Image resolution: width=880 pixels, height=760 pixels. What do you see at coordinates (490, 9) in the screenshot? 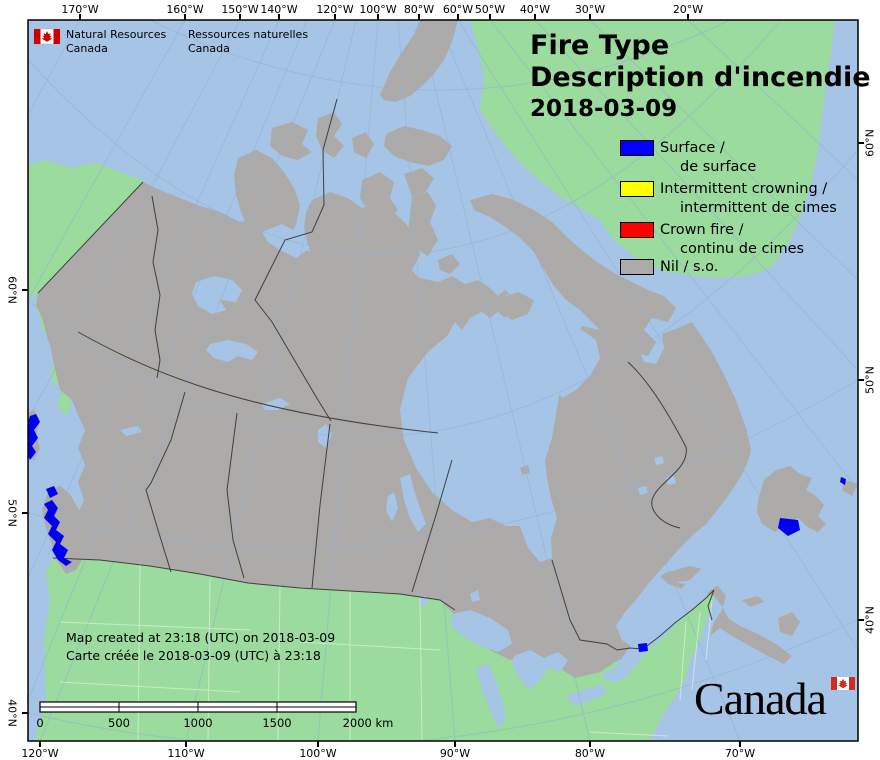
I see `axis-label-top-50w: 50°W` at bounding box center [490, 9].